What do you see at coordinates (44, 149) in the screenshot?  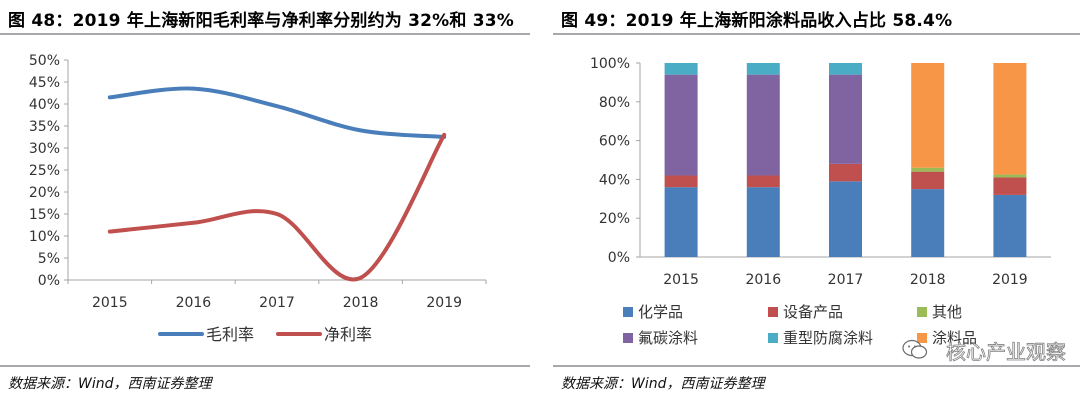 I see `y-tick-label: 30%` at bounding box center [44, 149].